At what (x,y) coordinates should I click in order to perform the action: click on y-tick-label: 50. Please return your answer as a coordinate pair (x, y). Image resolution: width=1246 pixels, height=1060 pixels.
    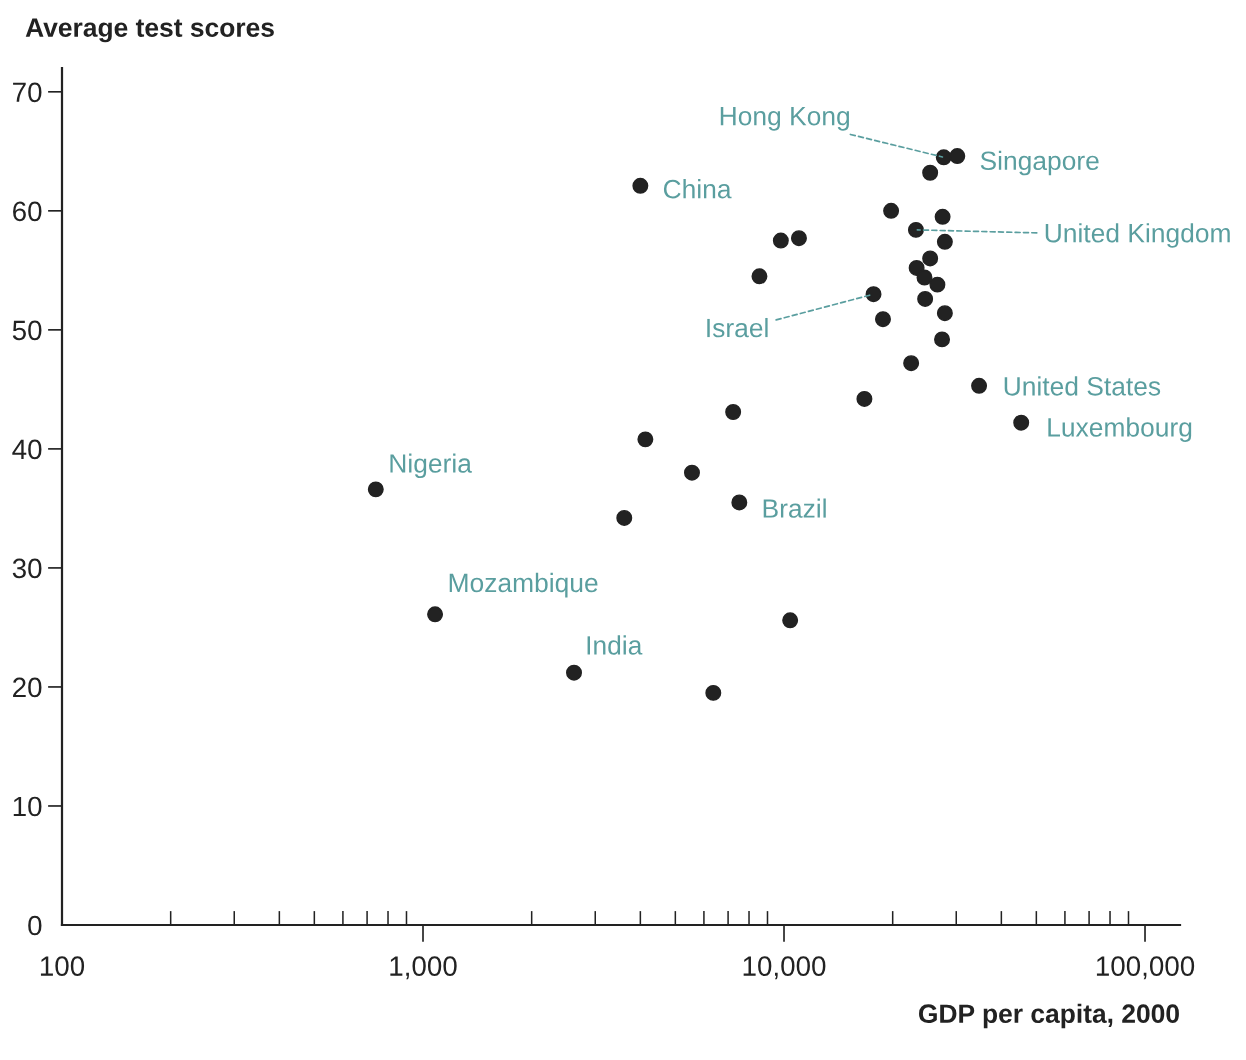
    Looking at the image, I should click on (27, 330).